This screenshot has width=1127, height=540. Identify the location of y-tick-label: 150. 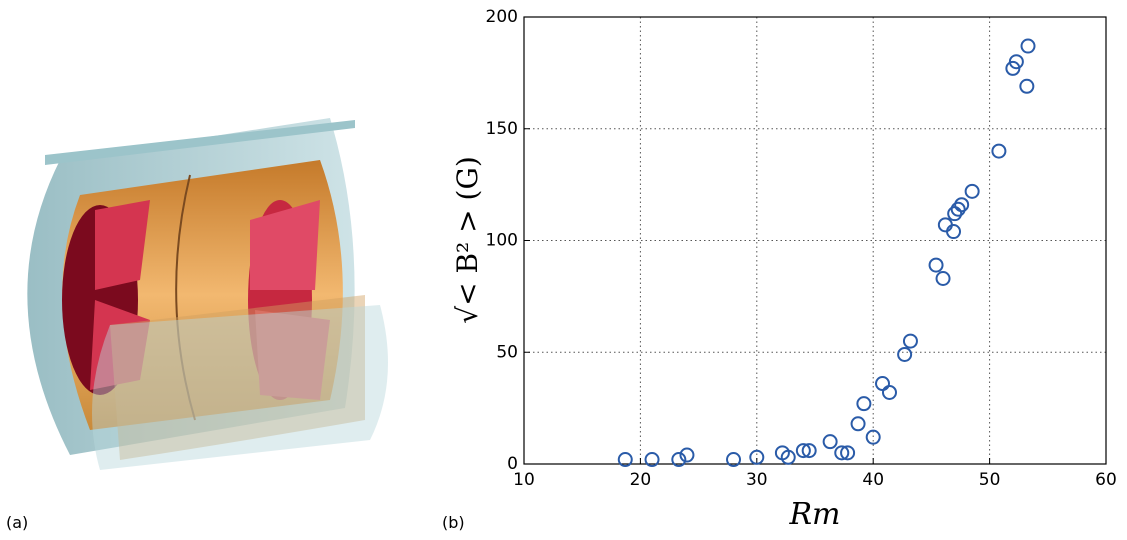
(502, 129).